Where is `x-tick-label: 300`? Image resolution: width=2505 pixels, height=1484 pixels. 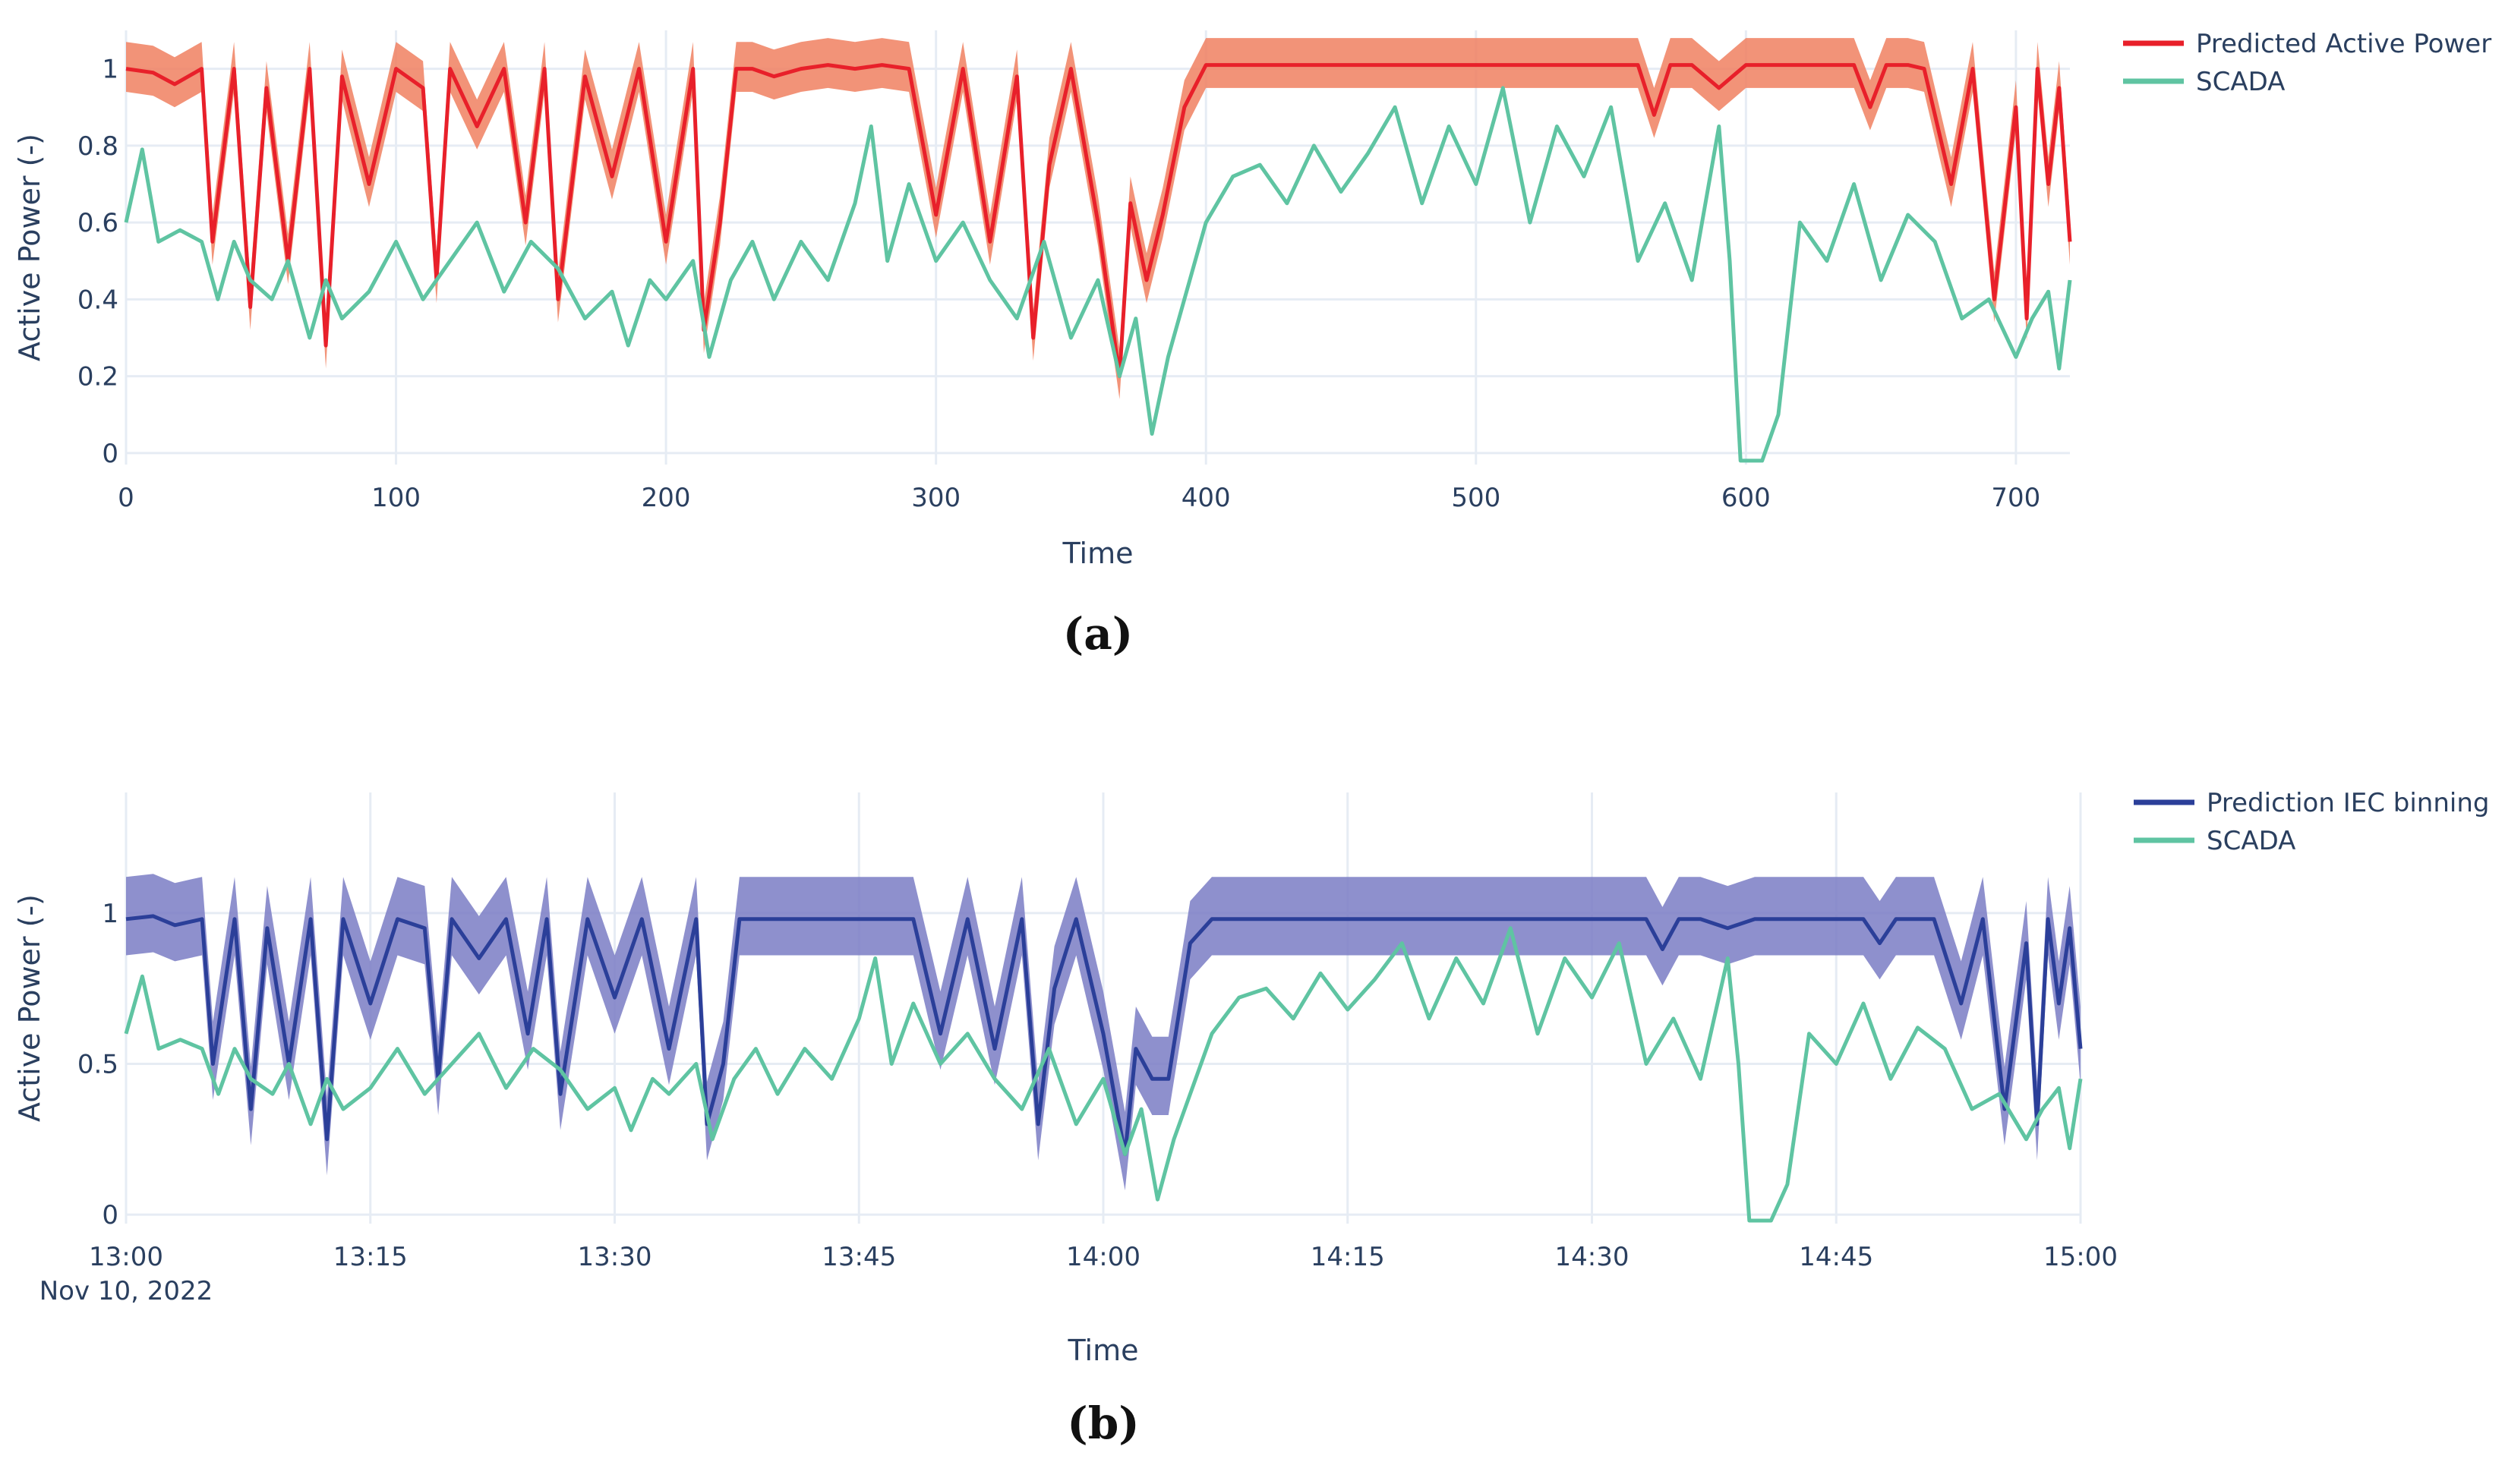 x-tick-label: 300 is located at coordinates (936, 498).